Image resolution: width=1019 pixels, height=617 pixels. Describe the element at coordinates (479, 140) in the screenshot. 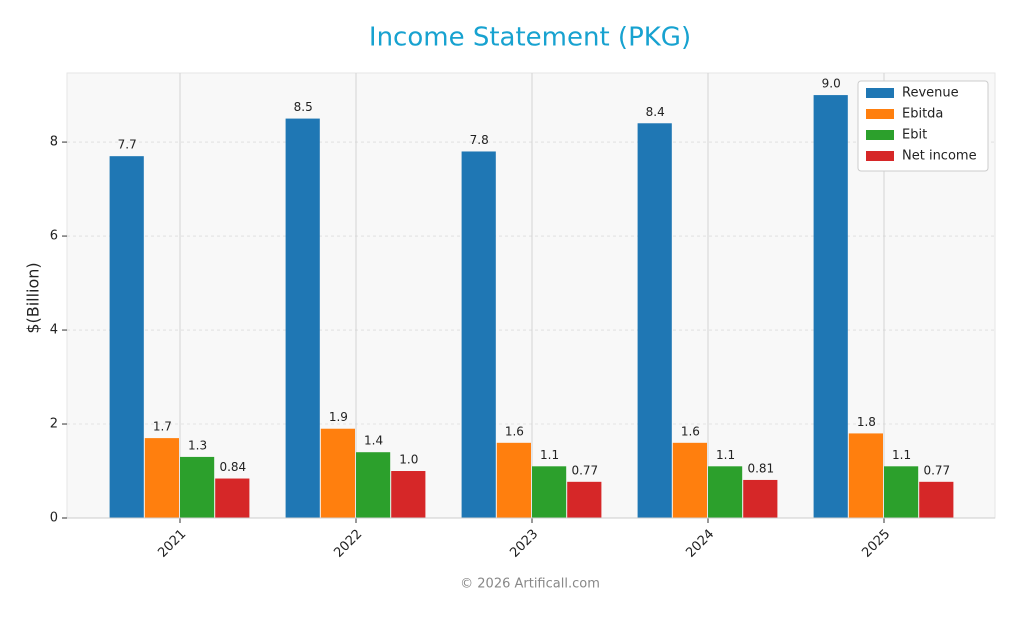

I see `value-label: 7.8` at that location.